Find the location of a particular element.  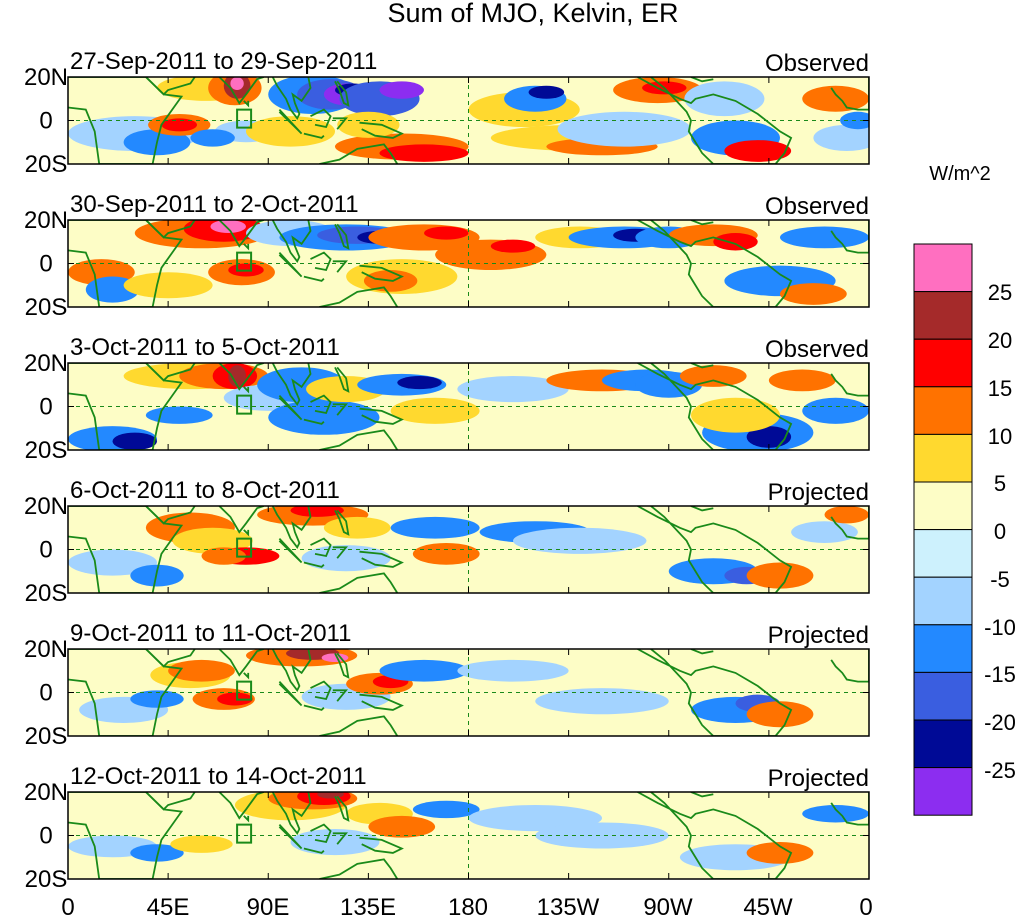

colorbar-swatches is located at coordinates (943, 529).